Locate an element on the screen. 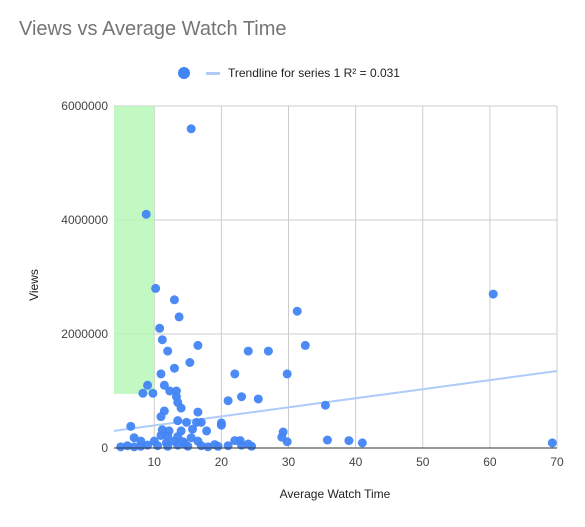 The image size is (585, 527). x-tick-label: 70 is located at coordinates (557, 462).